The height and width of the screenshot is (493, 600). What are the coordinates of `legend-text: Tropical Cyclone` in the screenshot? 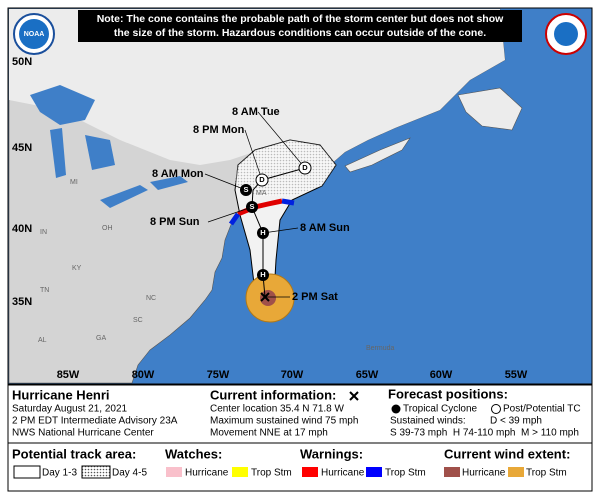 It's located at (440, 409).